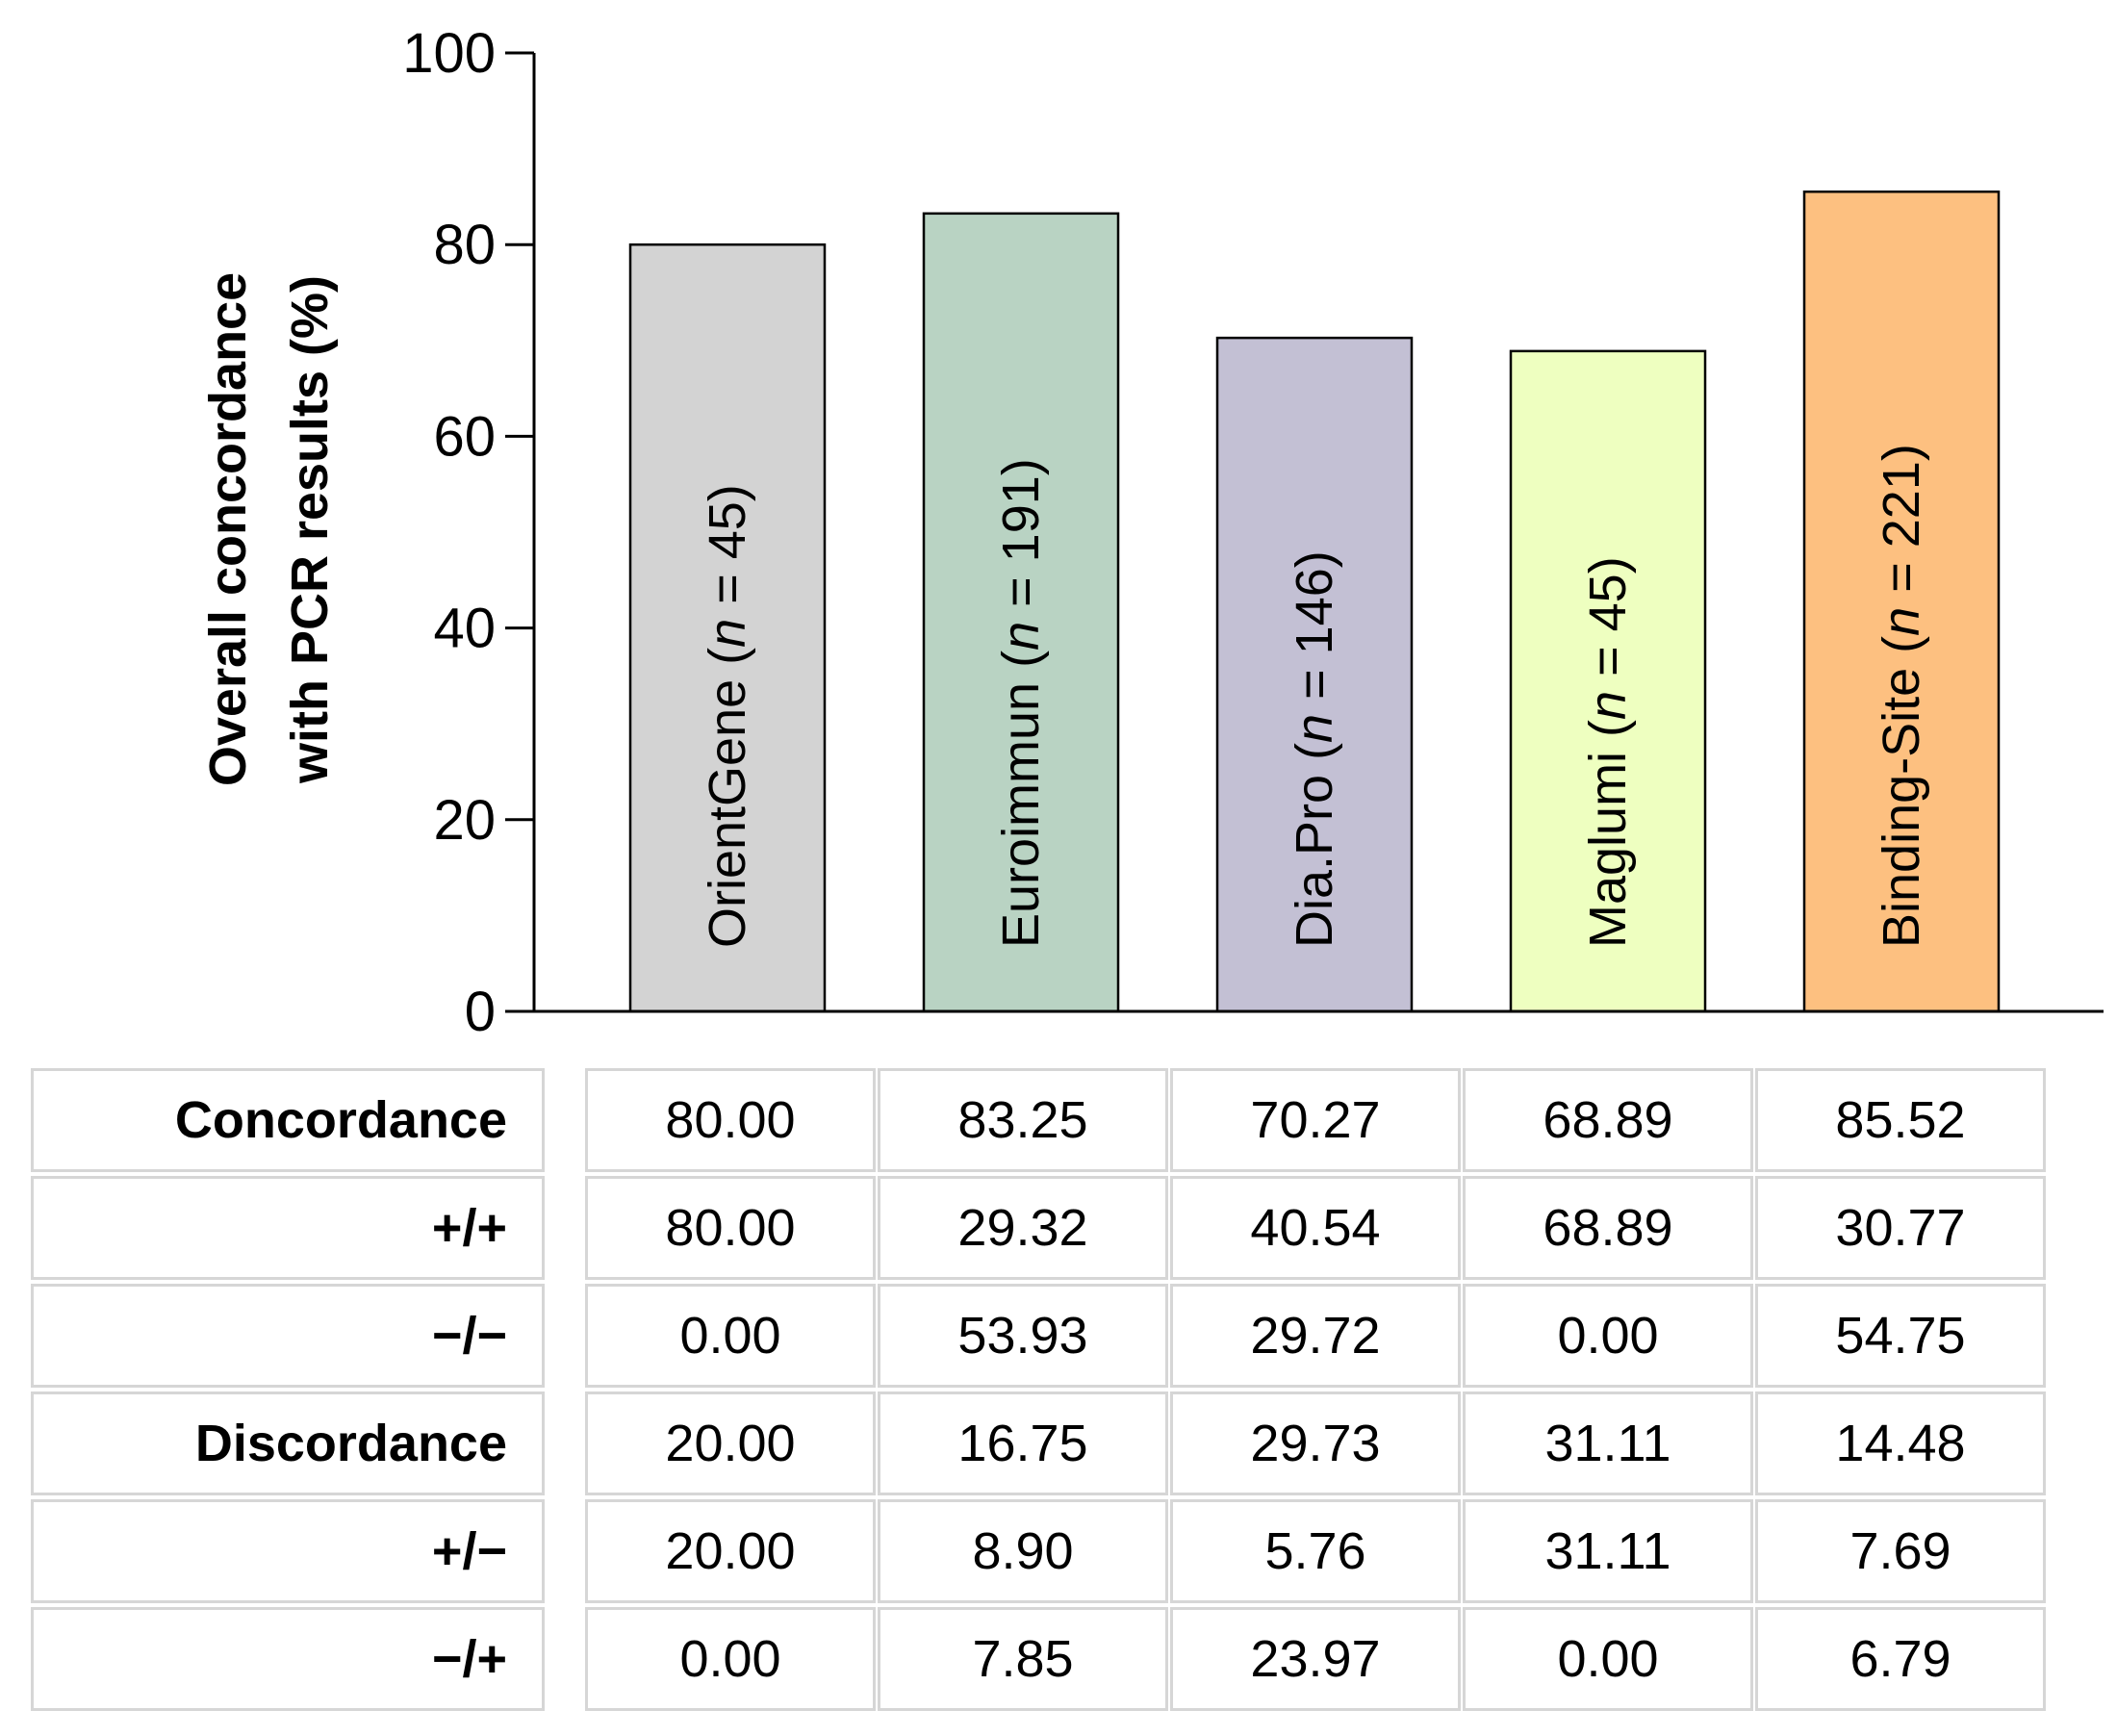 The image size is (2117, 1736). I want to click on y-axis-title-line: Overall concordance, so click(228, 529).